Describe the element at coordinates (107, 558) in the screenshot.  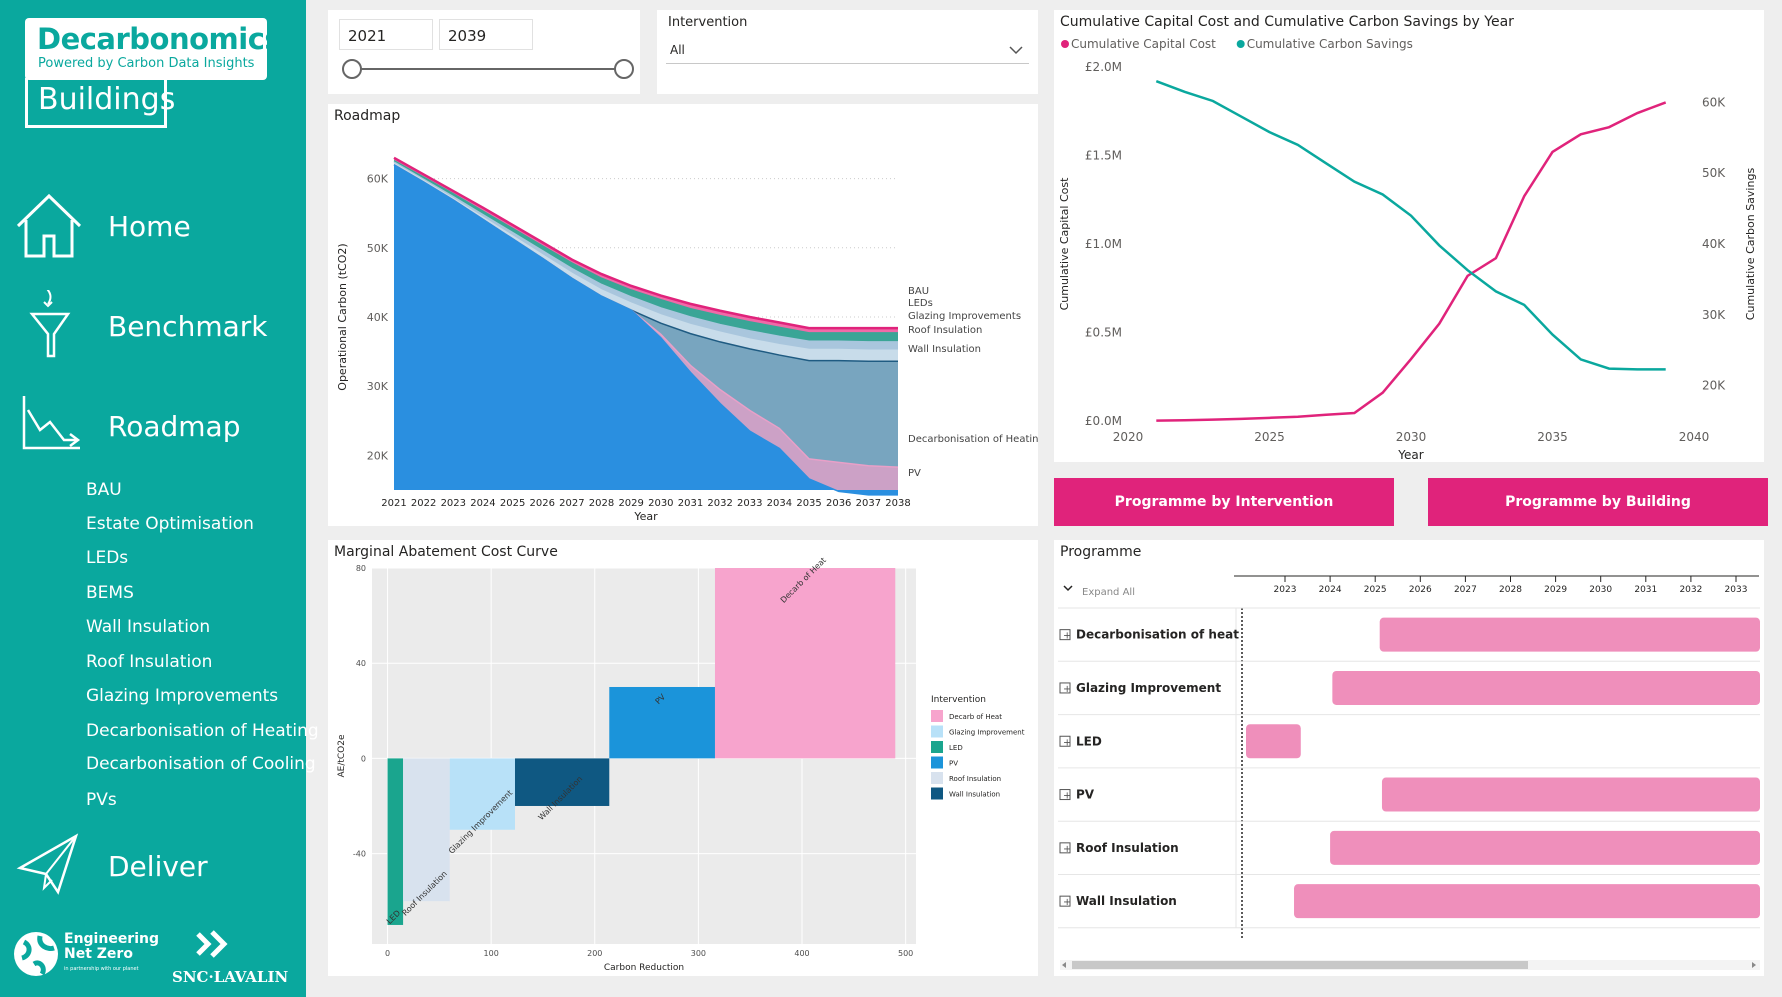
I see `roadmap-item-leds: LEDs` at that location.